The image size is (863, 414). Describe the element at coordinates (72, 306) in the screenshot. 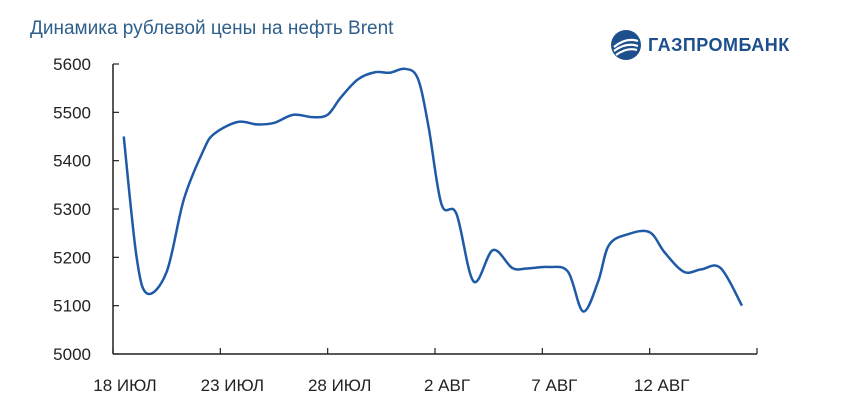

I see `y-tick-label: 5100` at that location.